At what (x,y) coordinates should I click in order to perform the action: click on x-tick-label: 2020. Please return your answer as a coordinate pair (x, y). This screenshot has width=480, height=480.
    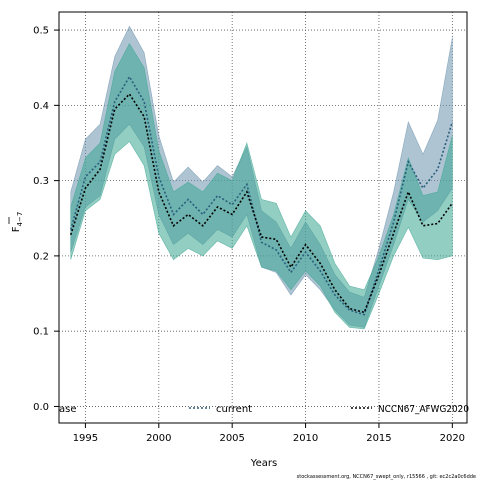
    Looking at the image, I should click on (452, 438).